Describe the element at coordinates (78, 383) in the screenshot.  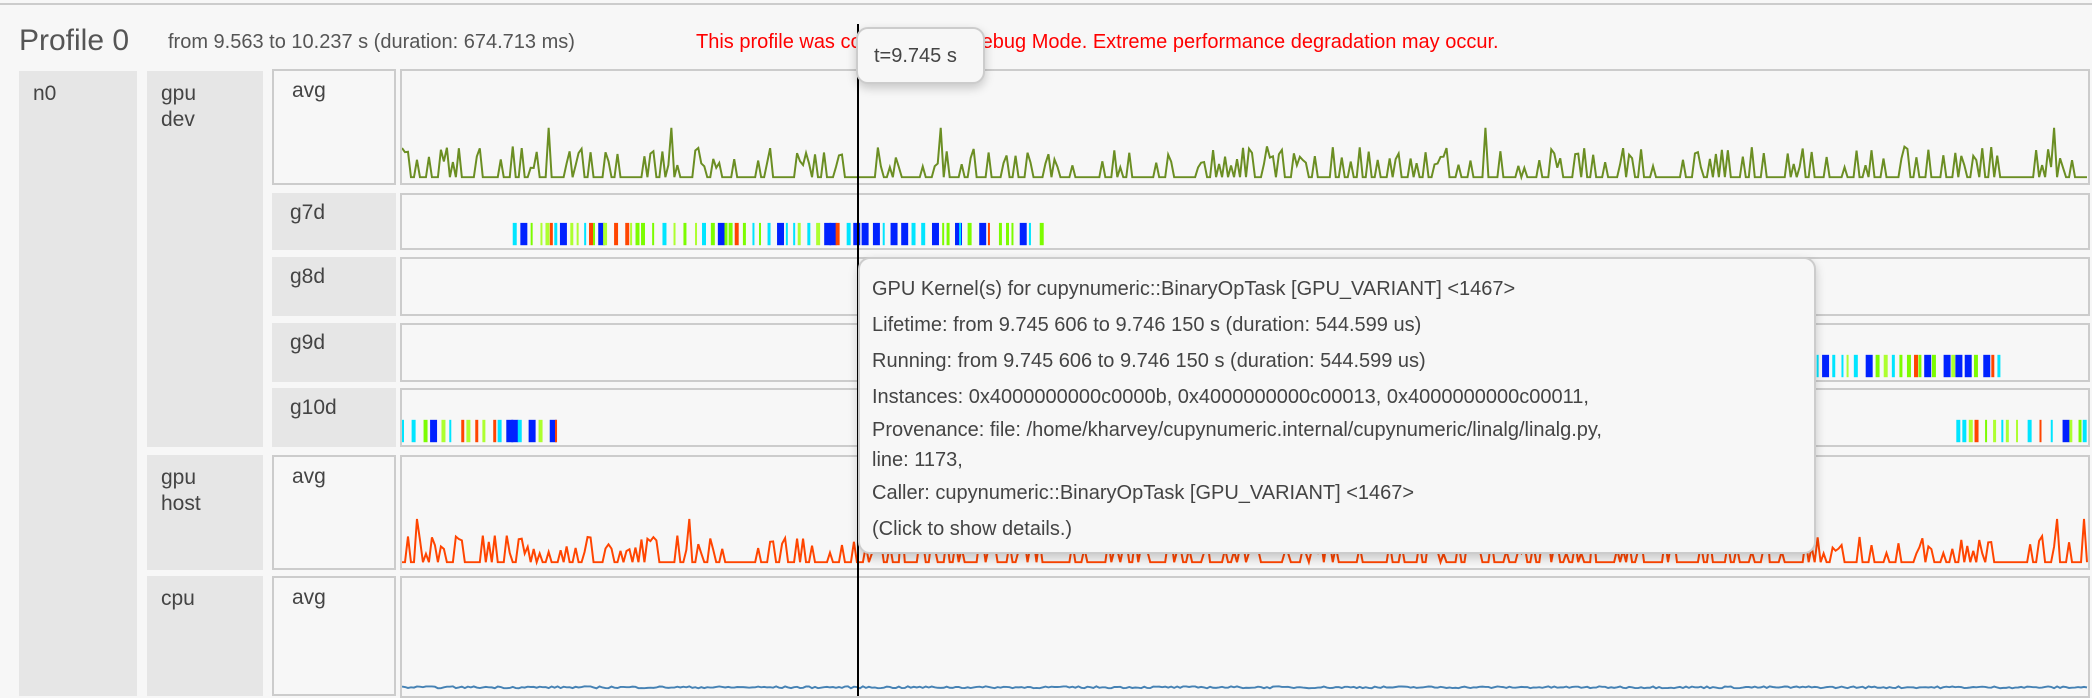
I see `node-label-n0: n0` at that location.